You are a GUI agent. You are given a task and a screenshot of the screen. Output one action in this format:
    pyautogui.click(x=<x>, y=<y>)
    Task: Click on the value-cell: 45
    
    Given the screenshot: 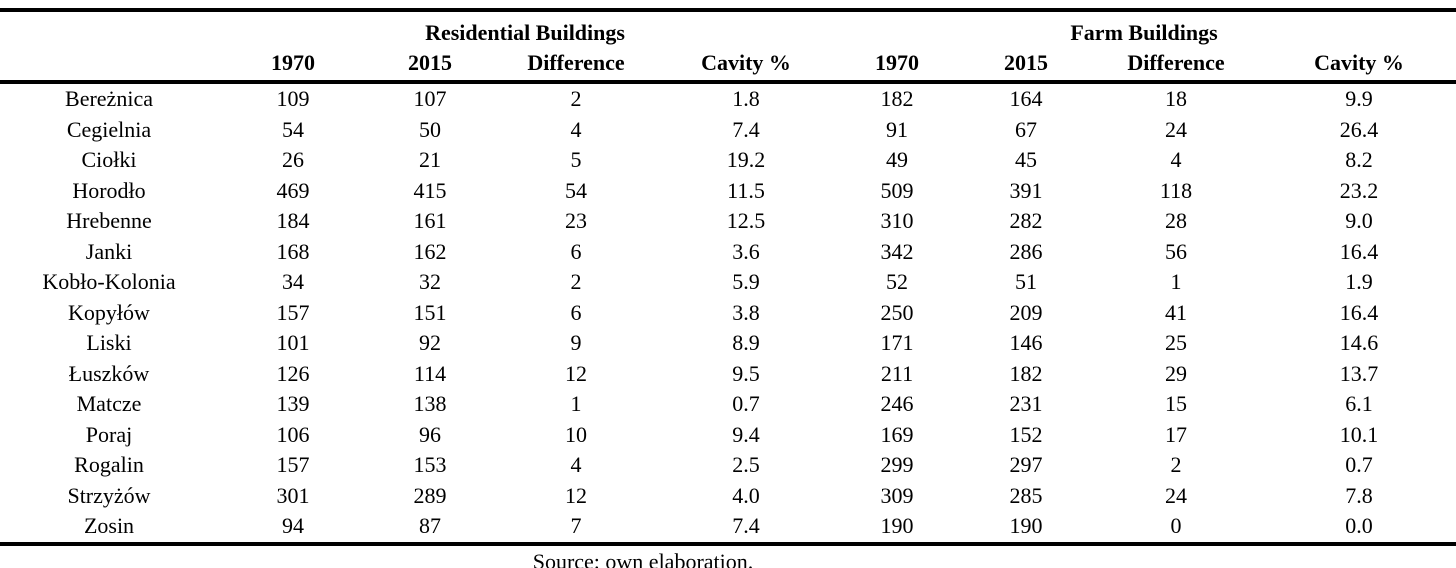 What is the action you would take?
    pyautogui.click(x=1026, y=160)
    